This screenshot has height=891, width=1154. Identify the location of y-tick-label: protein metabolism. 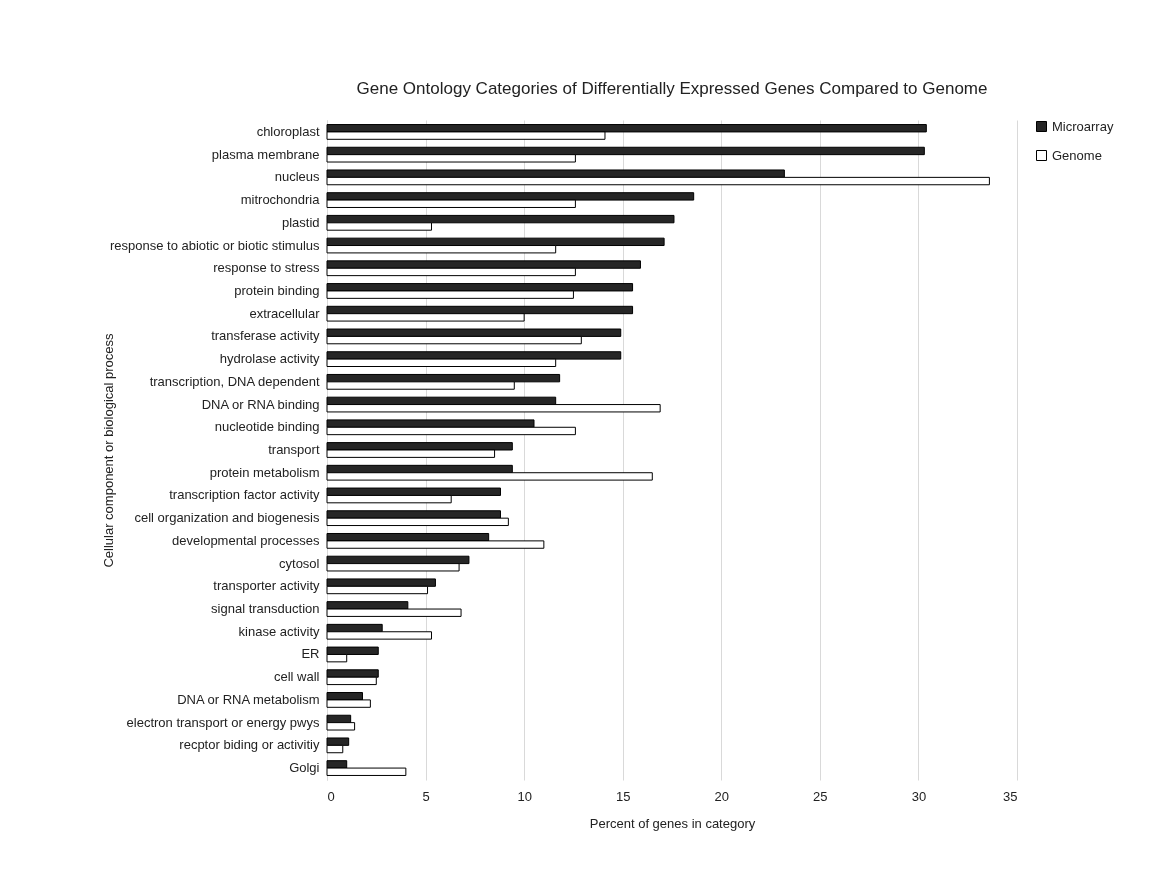
(264, 472).